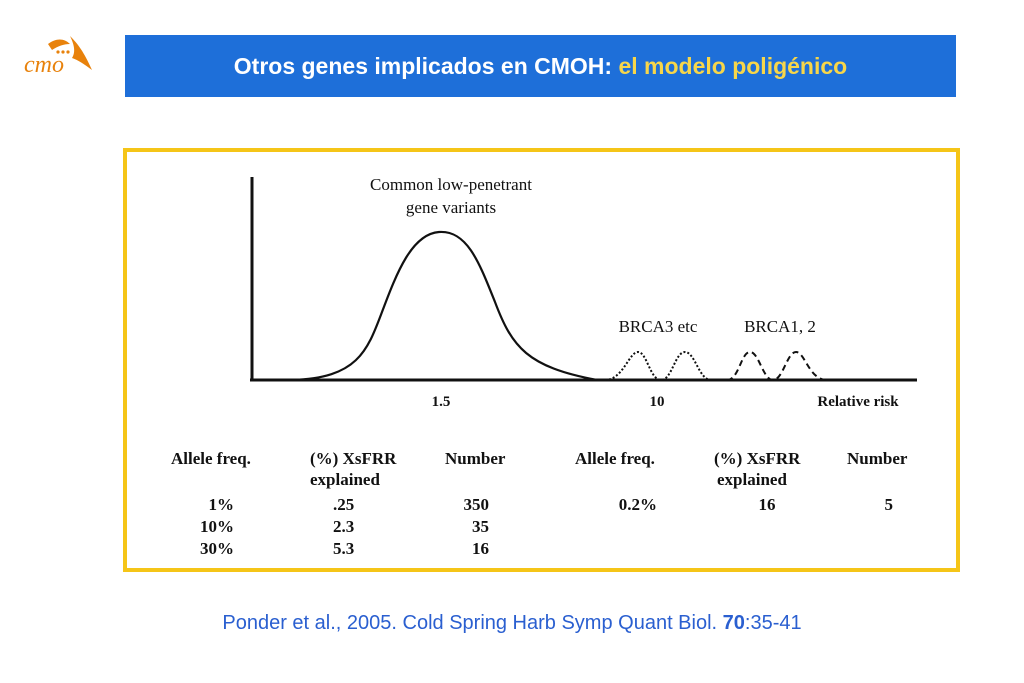 The width and height of the screenshot is (1024, 683). What do you see at coordinates (353, 458) in the screenshot?
I see `table-left-header-xsfrr: (%) XsFRR` at bounding box center [353, 458].